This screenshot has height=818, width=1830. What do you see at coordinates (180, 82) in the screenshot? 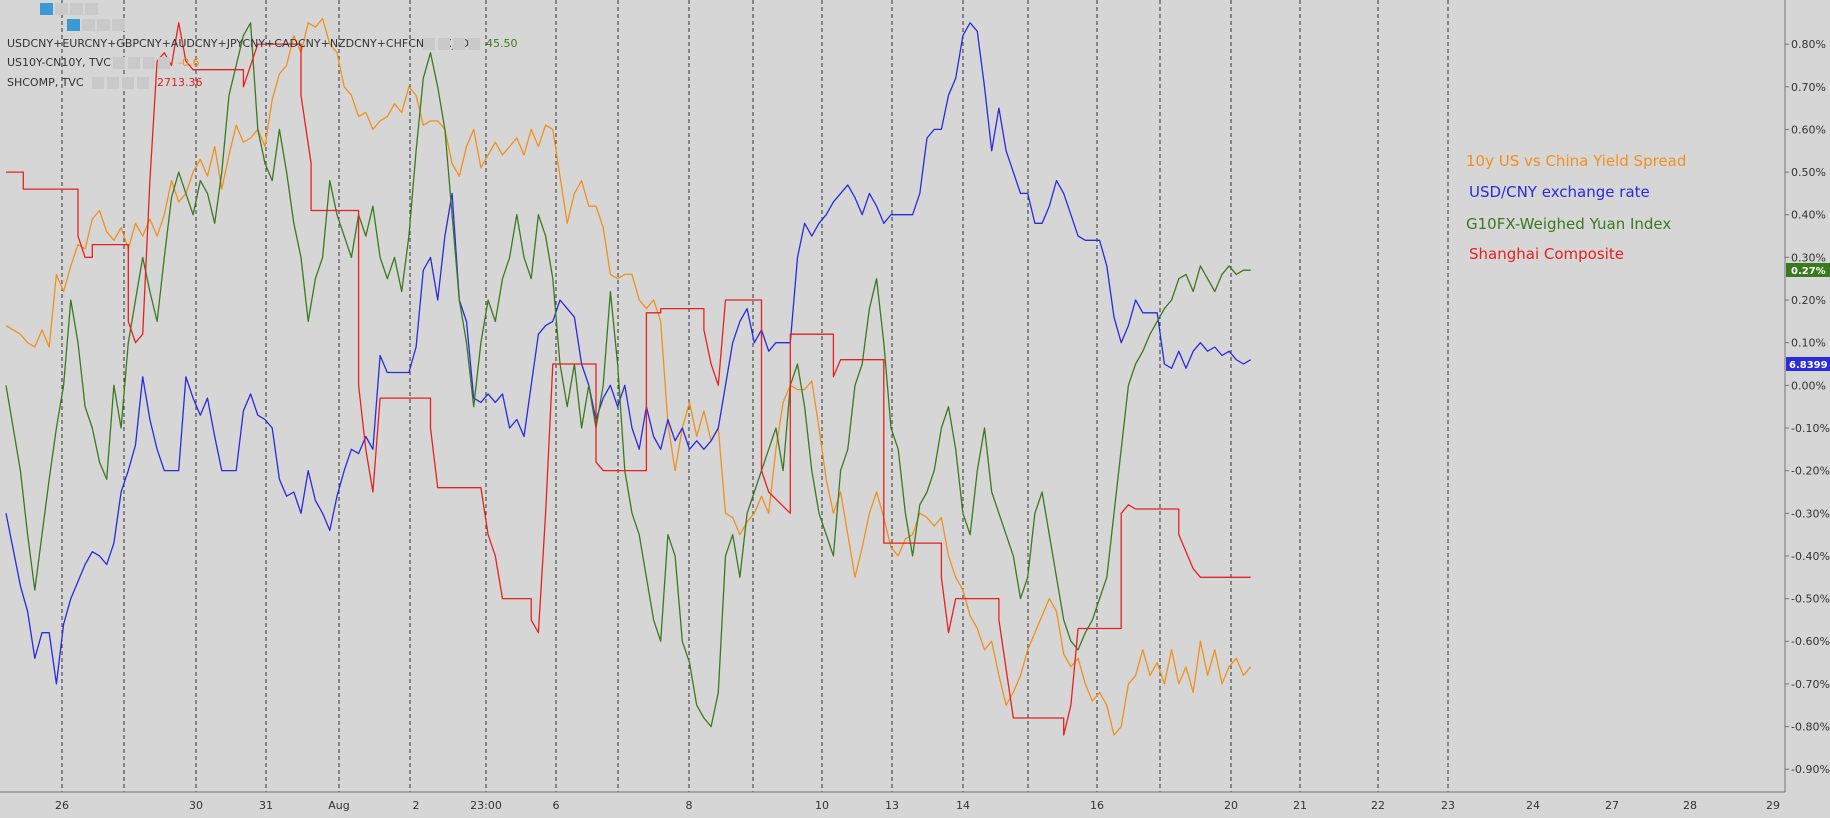
I see `legend-shcomp-value: 2713.36` at bounding box center [180, 82].